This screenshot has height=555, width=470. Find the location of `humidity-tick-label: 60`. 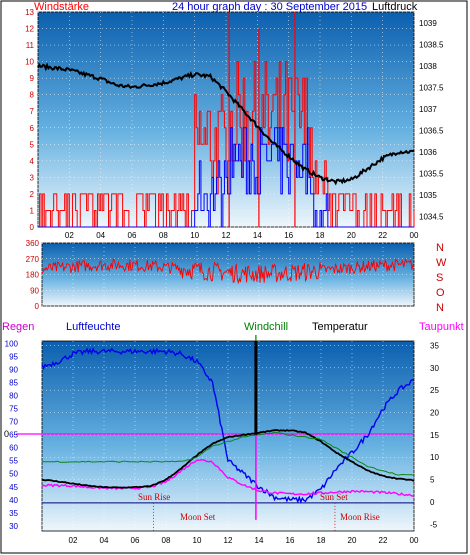

humidity-tick-label: 60 is located at coordinates (13, 448).